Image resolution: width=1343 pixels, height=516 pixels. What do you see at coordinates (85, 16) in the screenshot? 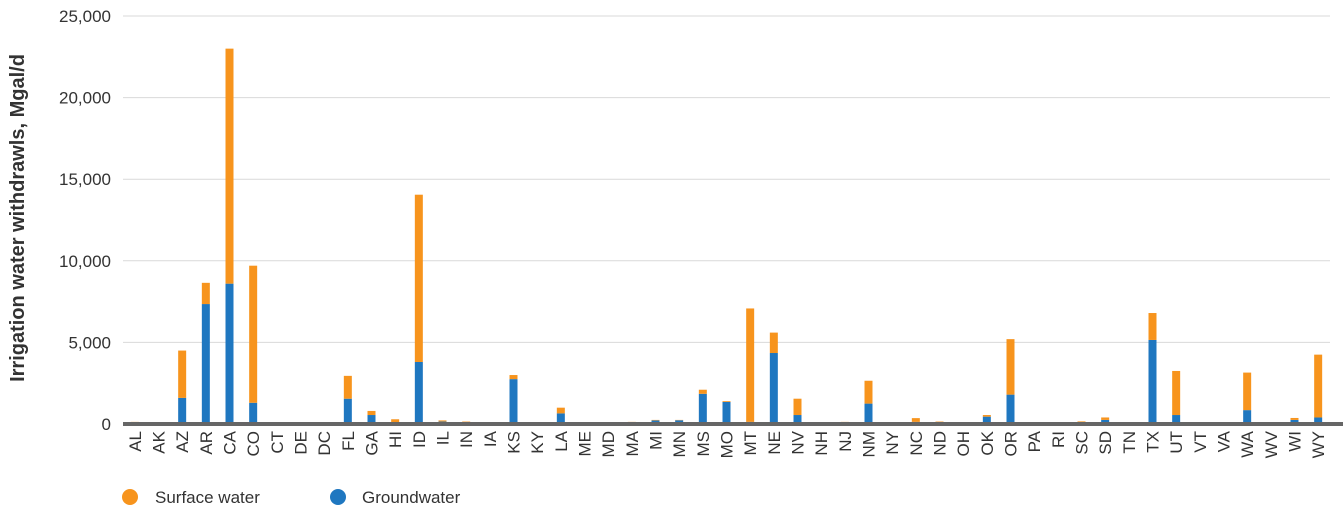
I see `y-tick-label: 25,000` at bounding box center [85, 16].